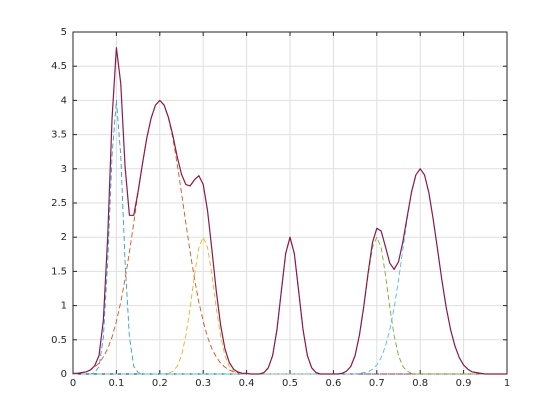 The height and width of the screenshot is (420, 560). Describe the element at coordinates (64, 169) in the screenshot. I see `y-tick-label: 3` at that location.